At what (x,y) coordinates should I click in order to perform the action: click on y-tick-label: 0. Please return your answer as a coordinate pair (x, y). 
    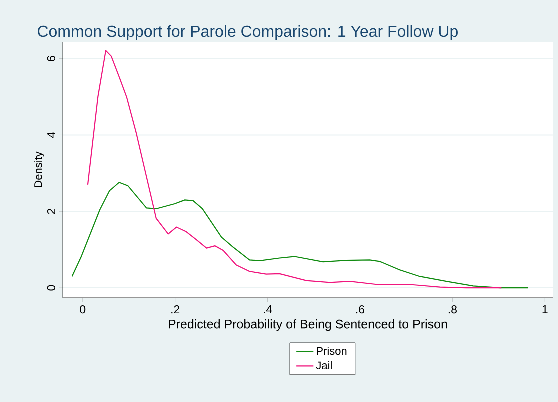
    Looking at the image, I should click on (51, 288).